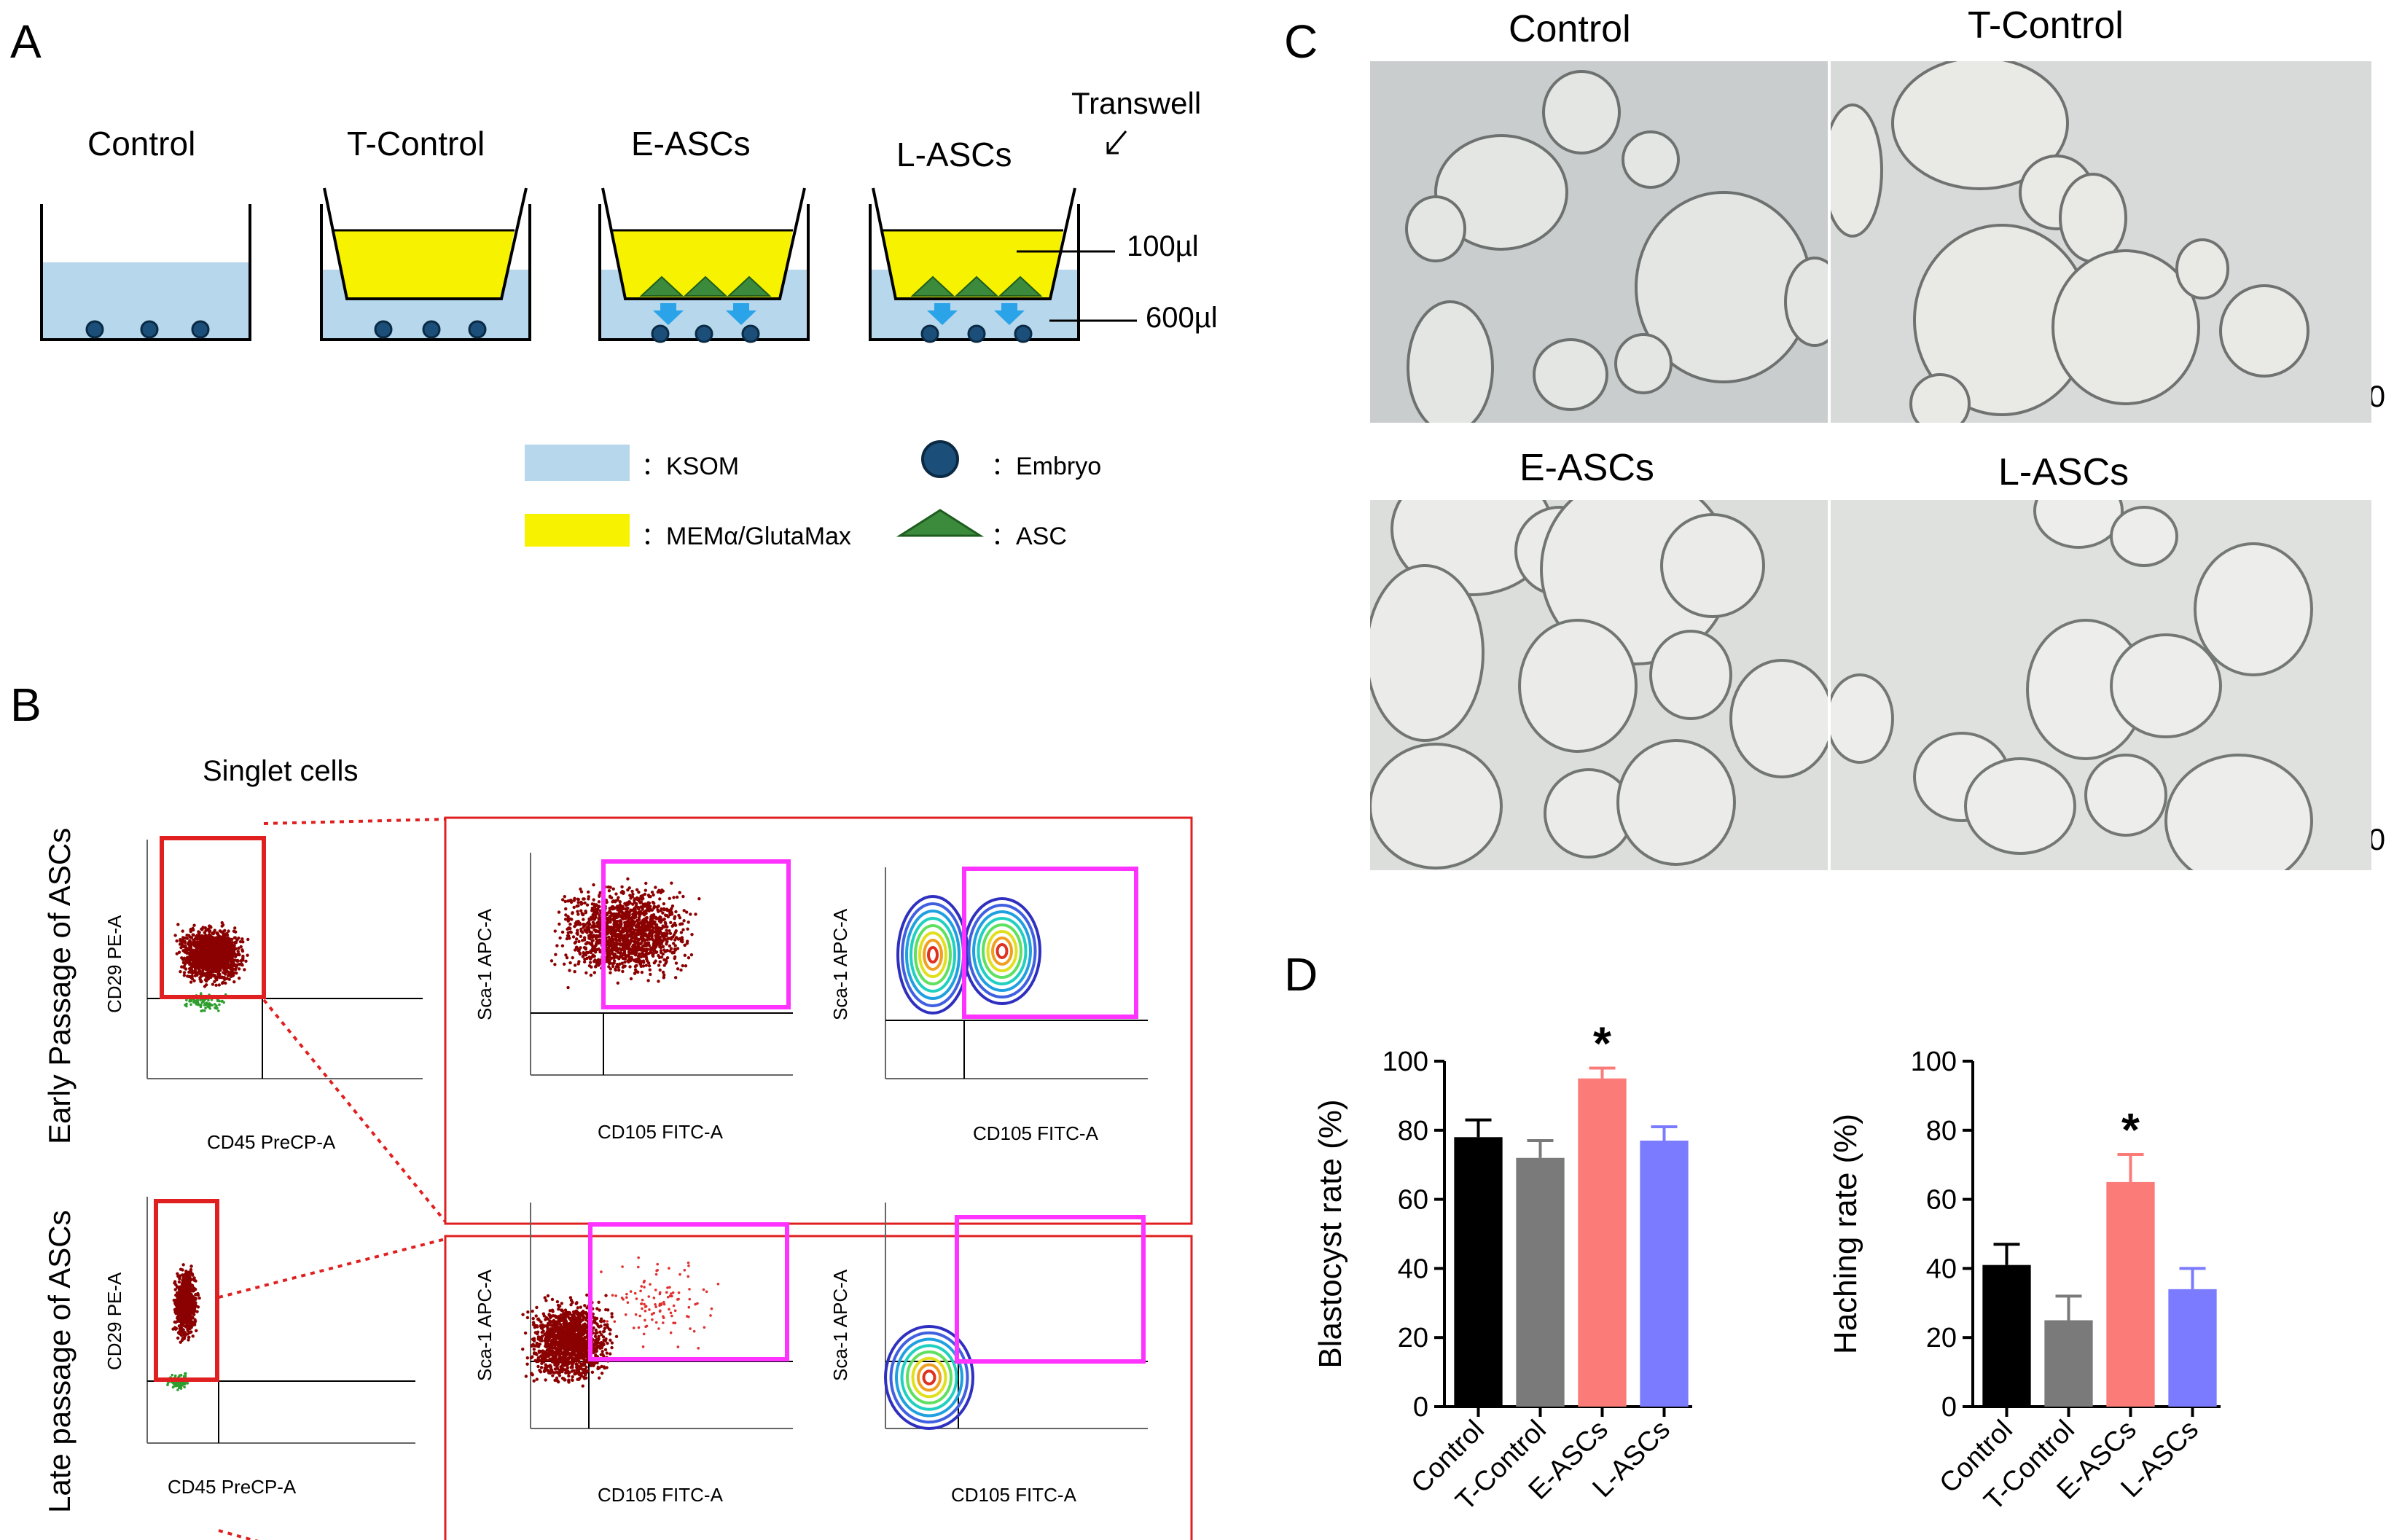  I want to click on embryo-swatch, so click(940, 459).